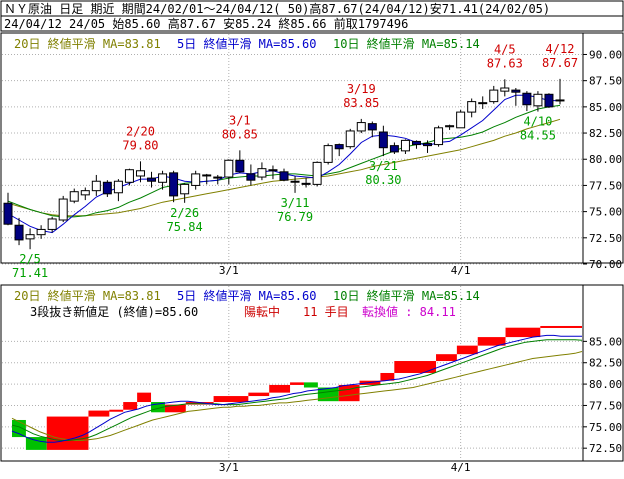  I want to click on break-y-tick-label: 85.00, so click(605, 341).